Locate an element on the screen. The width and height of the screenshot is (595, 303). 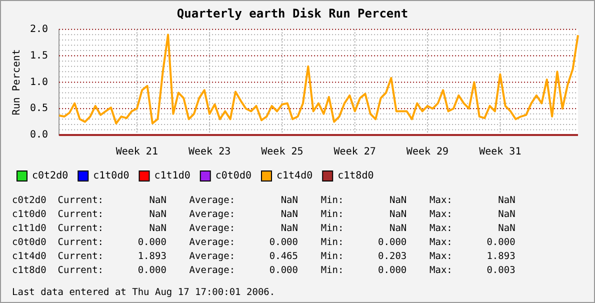
text: c1t0d0 Current: NaN Average: NaN Min: NaN Max: NaN is located at coordinates (264, 215).